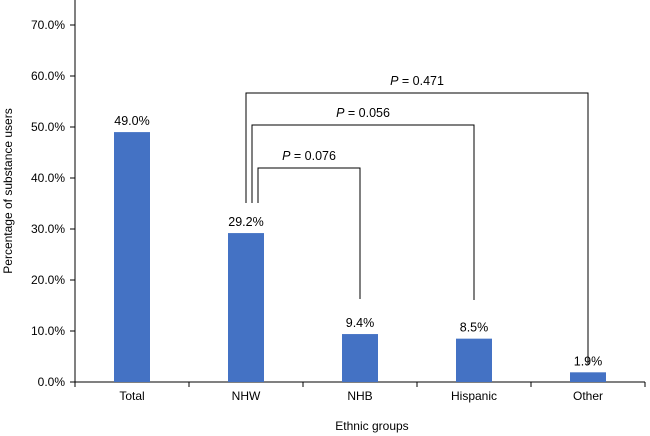 The width and height of the screenshot is (650, 436). Describe the element at coordinates (53, 194) in the screenshot. I see `y-axis: 0.0% 10.0% 20.0% 30.0% 40.0% 50.0% 60.0% 70.0%` at that location.